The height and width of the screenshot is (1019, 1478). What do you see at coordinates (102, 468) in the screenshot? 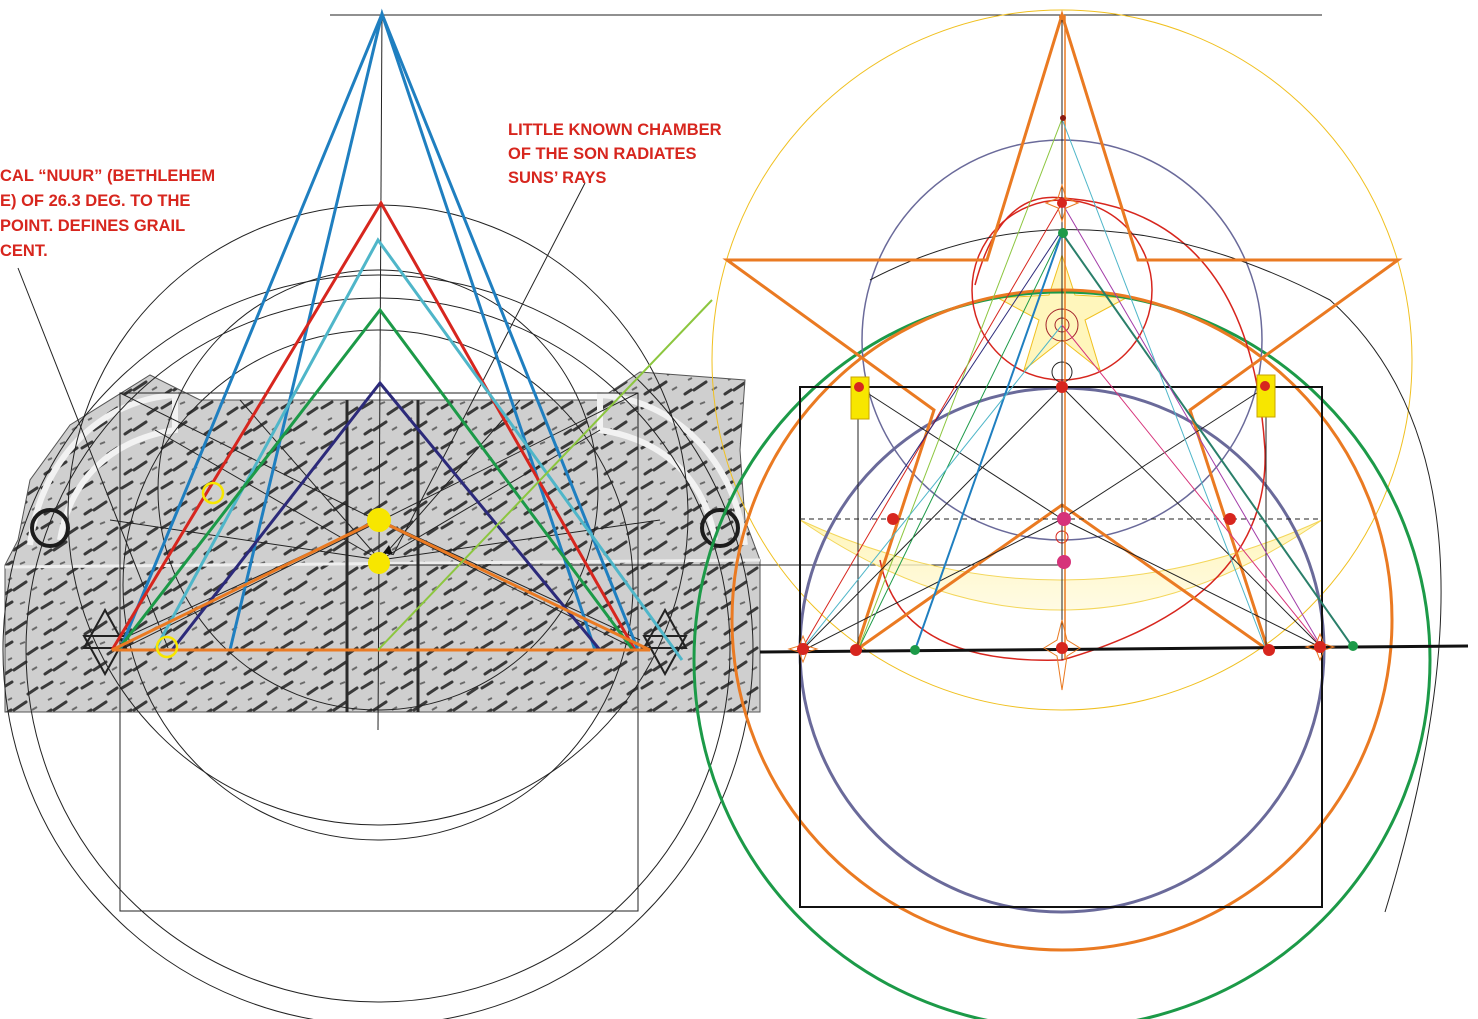
I see `stone-arch-left` at bounding box center [102, 468].